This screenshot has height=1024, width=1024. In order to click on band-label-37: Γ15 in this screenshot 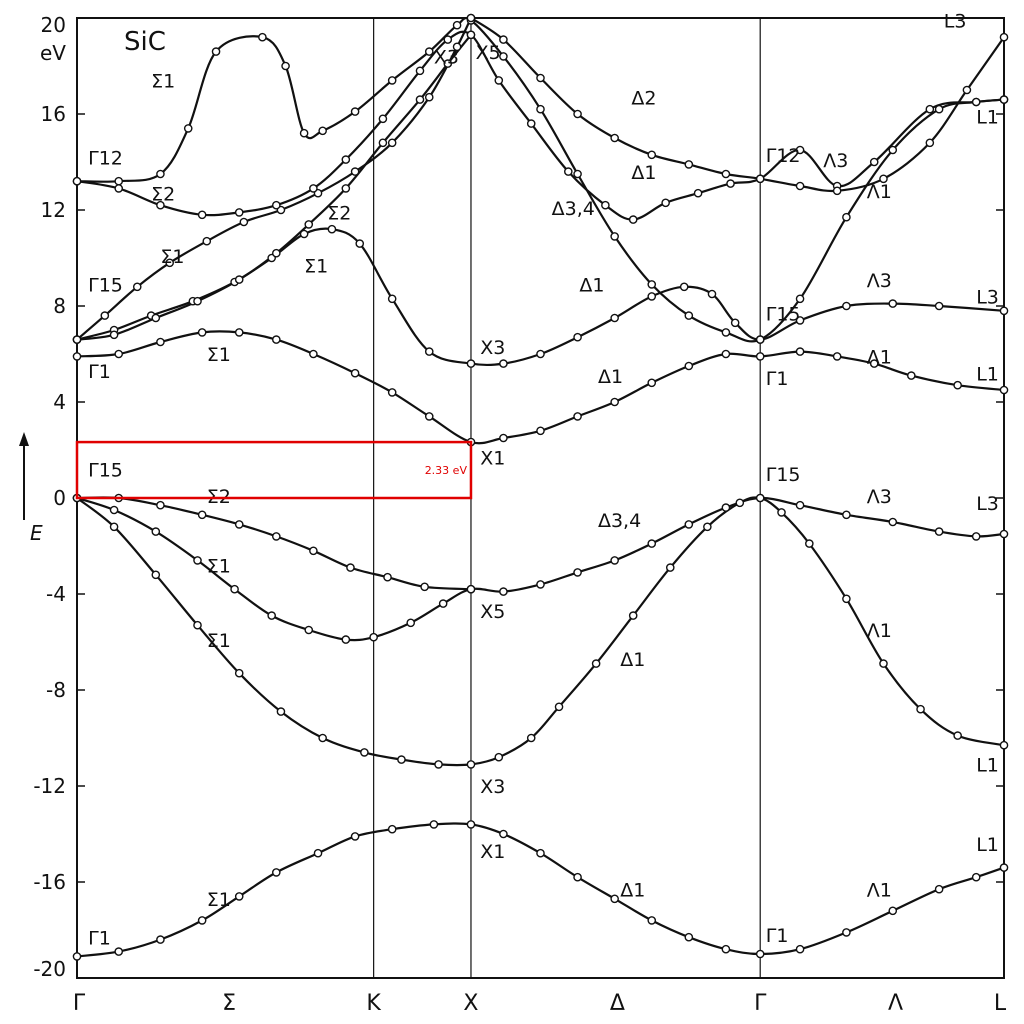, I will do `click(783, 475)`.